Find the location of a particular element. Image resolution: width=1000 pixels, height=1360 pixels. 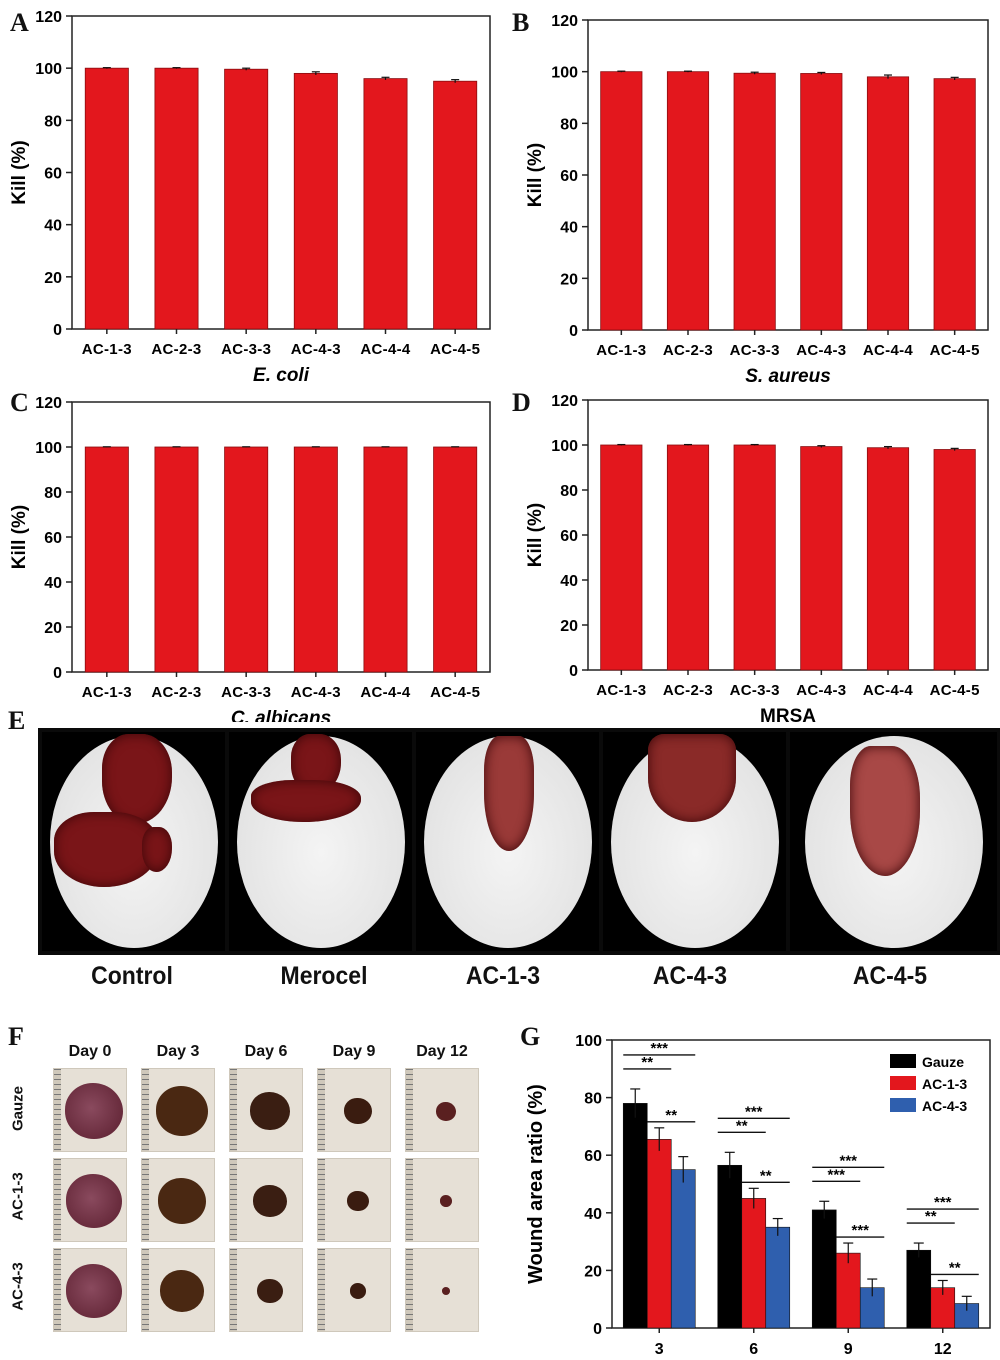

photo-merocel is located at coordinates (320, 841).